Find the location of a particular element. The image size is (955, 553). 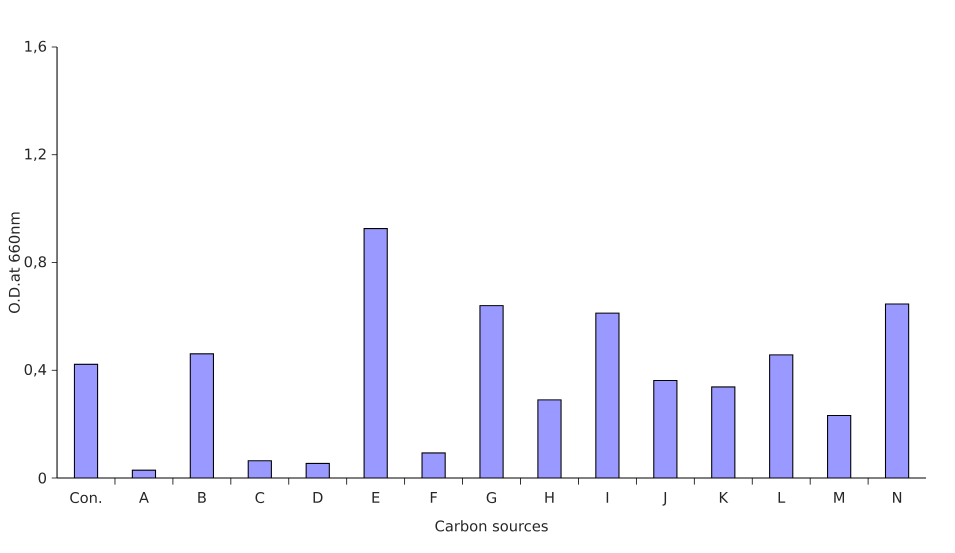

y-tick-label: 1,2 is located at coordinates (35, 155).